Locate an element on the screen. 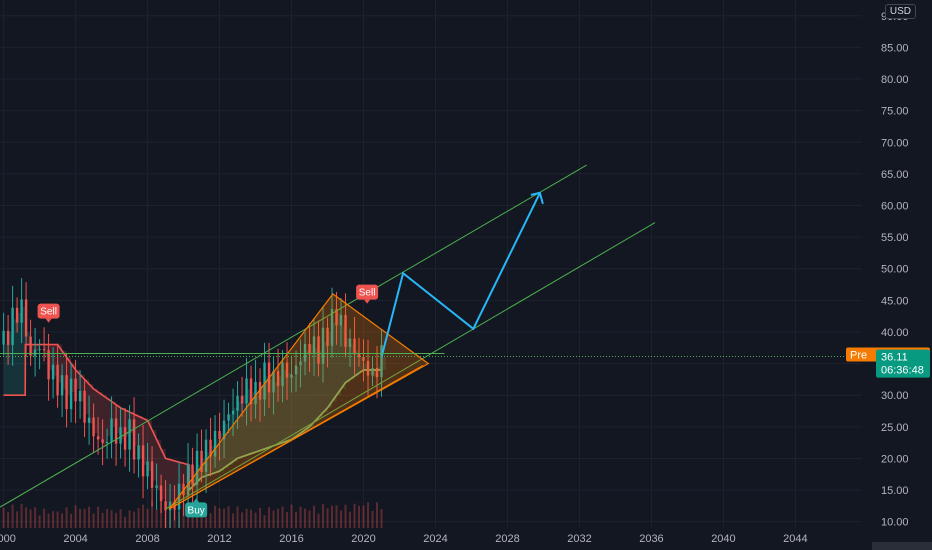  triangle-pattern is located at coordinates (299, 401).